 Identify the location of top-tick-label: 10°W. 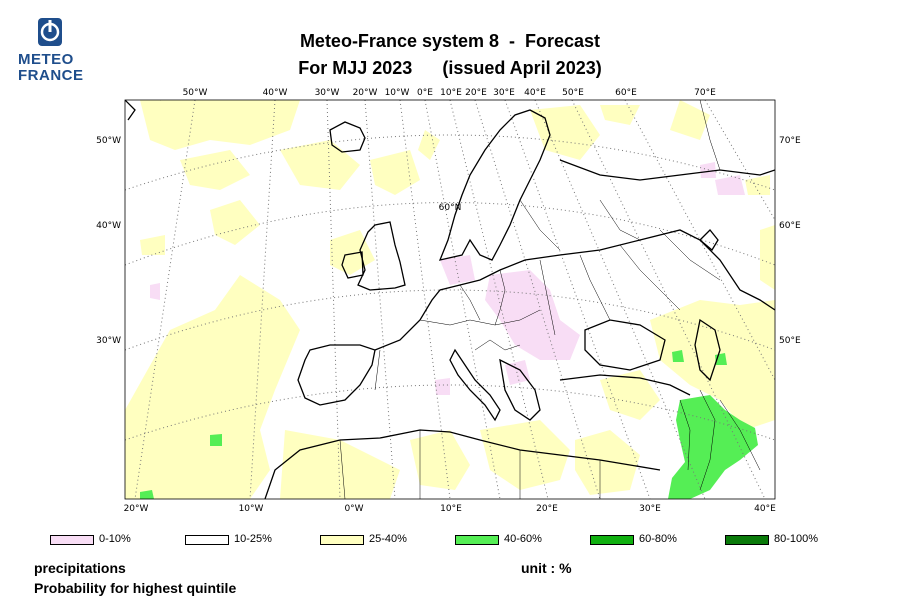
(397, 93).